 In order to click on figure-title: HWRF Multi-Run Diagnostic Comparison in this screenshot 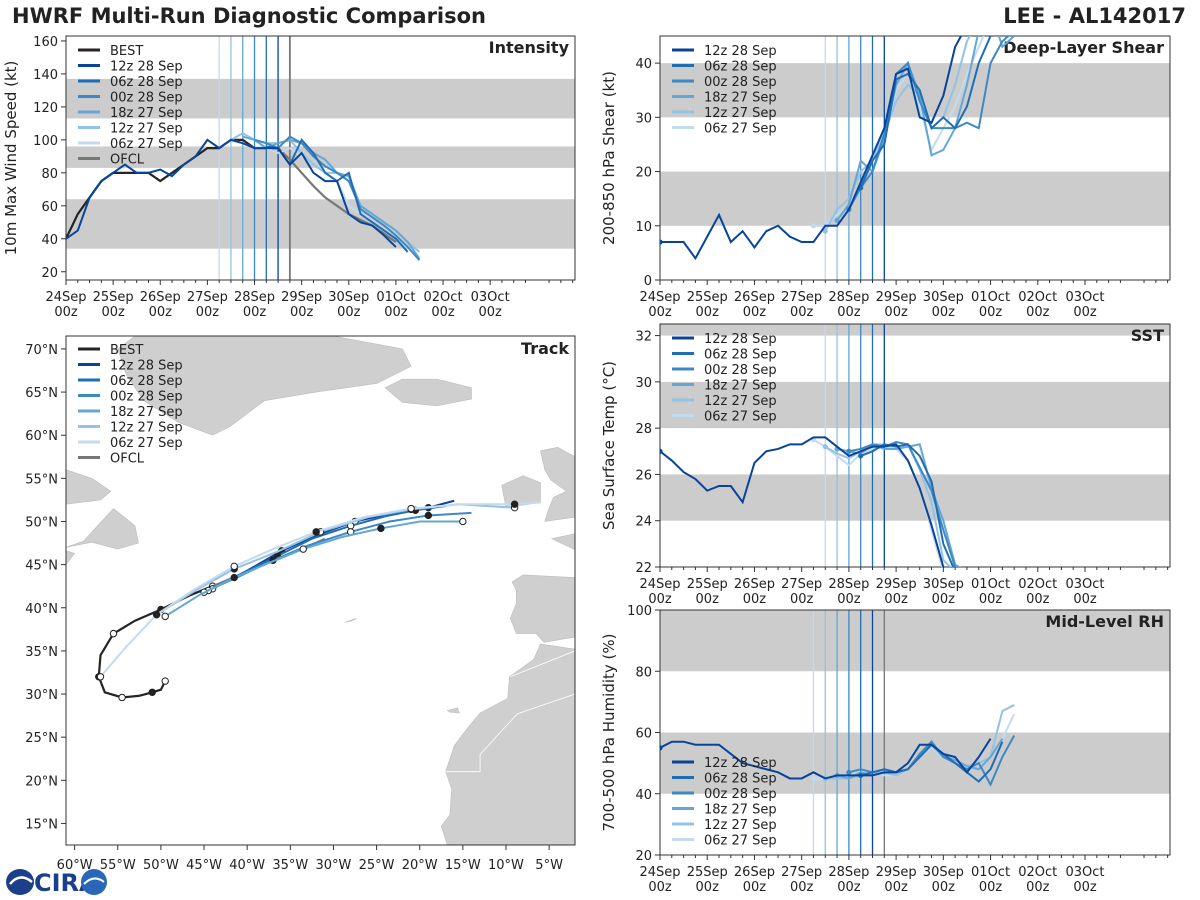, I will do `click(249, 16)`.